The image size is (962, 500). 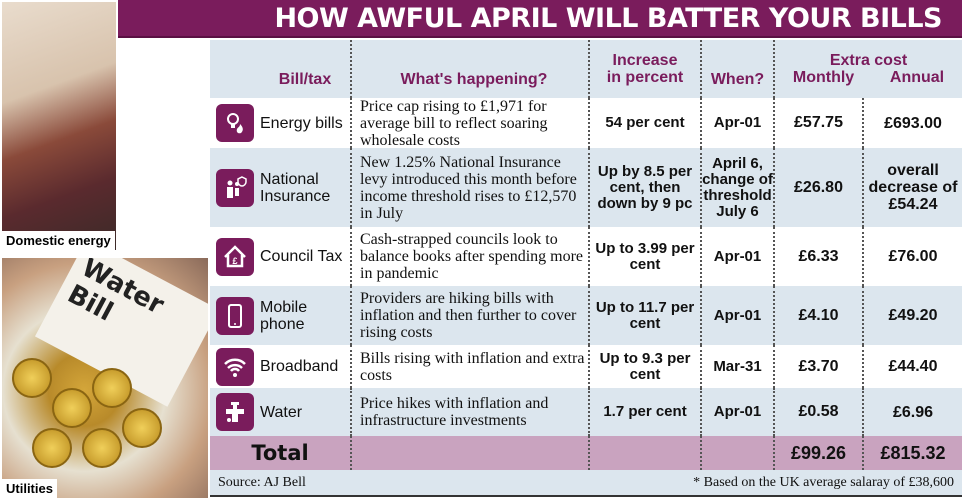 I want to click on bill-name: Council Tax, so click(x=301, y=256).